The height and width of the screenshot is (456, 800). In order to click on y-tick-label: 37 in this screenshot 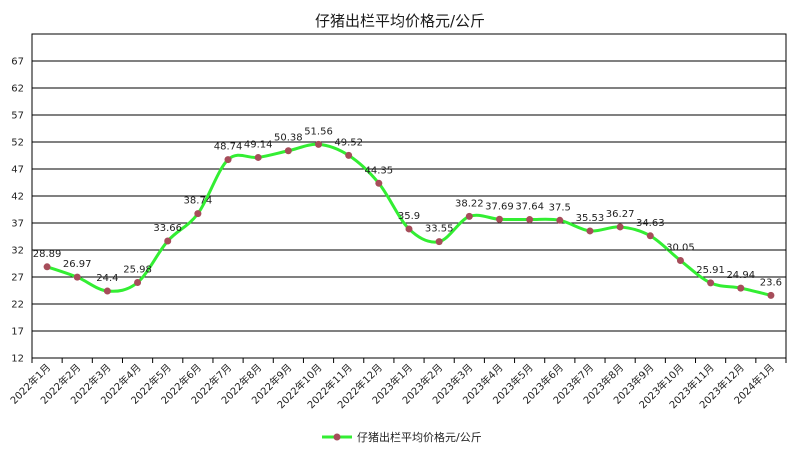, I will do `click(17, 224)`.